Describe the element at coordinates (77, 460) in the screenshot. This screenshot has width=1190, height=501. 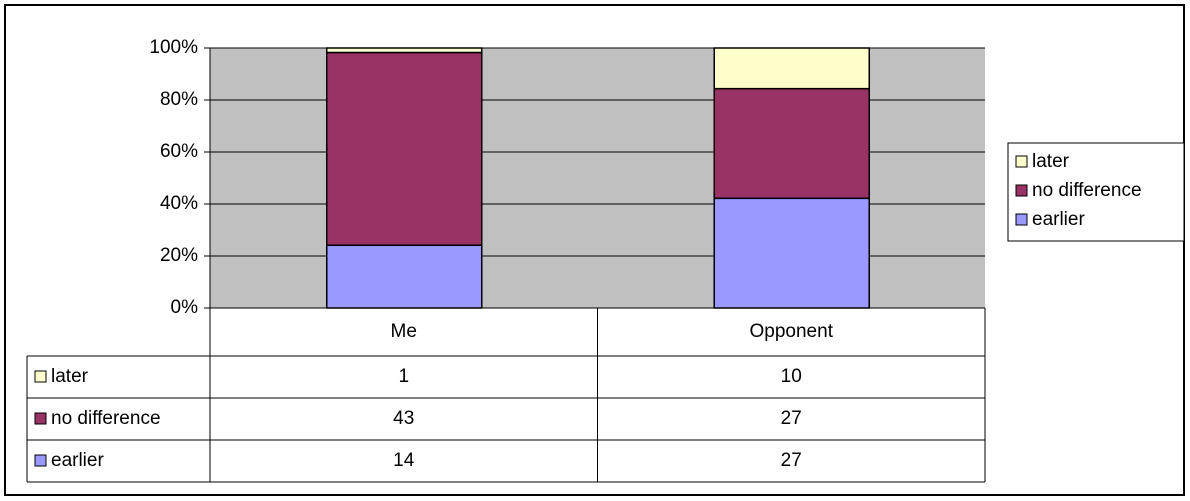
I see `table-row-label: earlier` at that location.